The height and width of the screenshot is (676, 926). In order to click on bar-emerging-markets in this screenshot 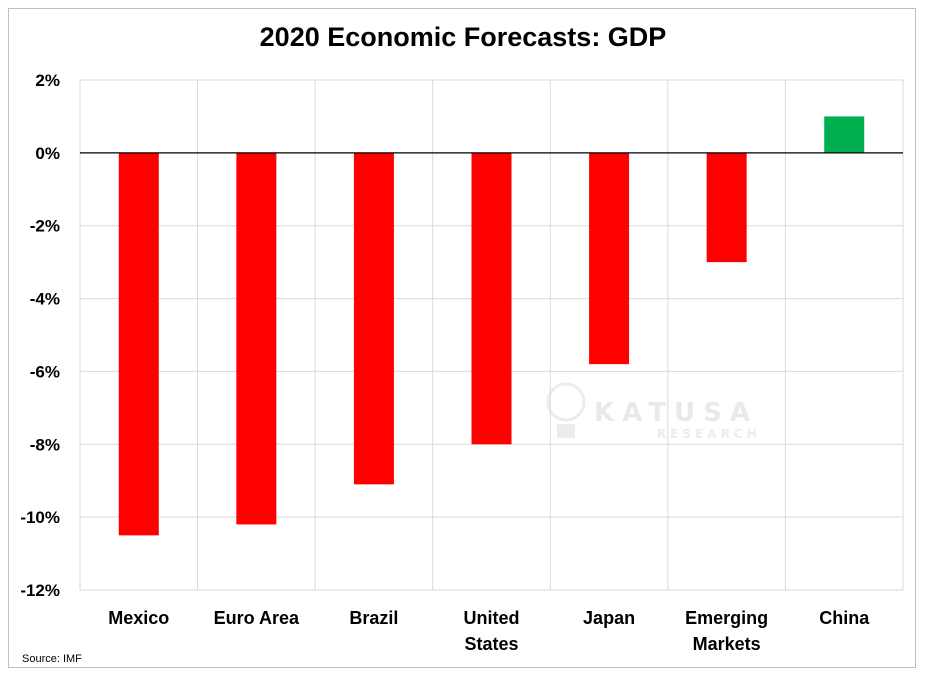, I will do `click(726, 207)`.